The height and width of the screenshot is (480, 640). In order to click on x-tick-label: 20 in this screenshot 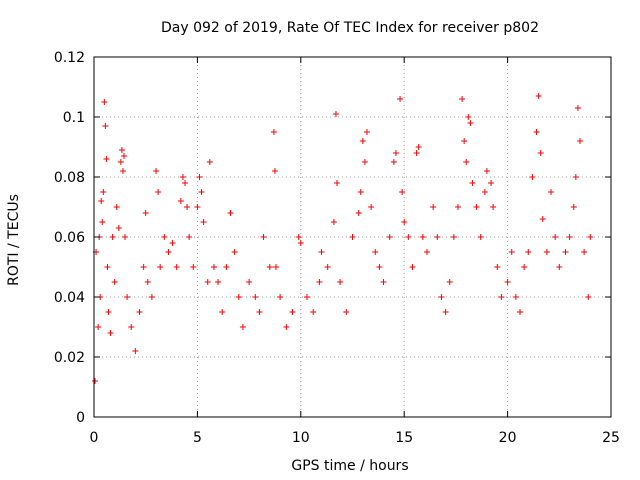, I will do `click(508, 438)`.